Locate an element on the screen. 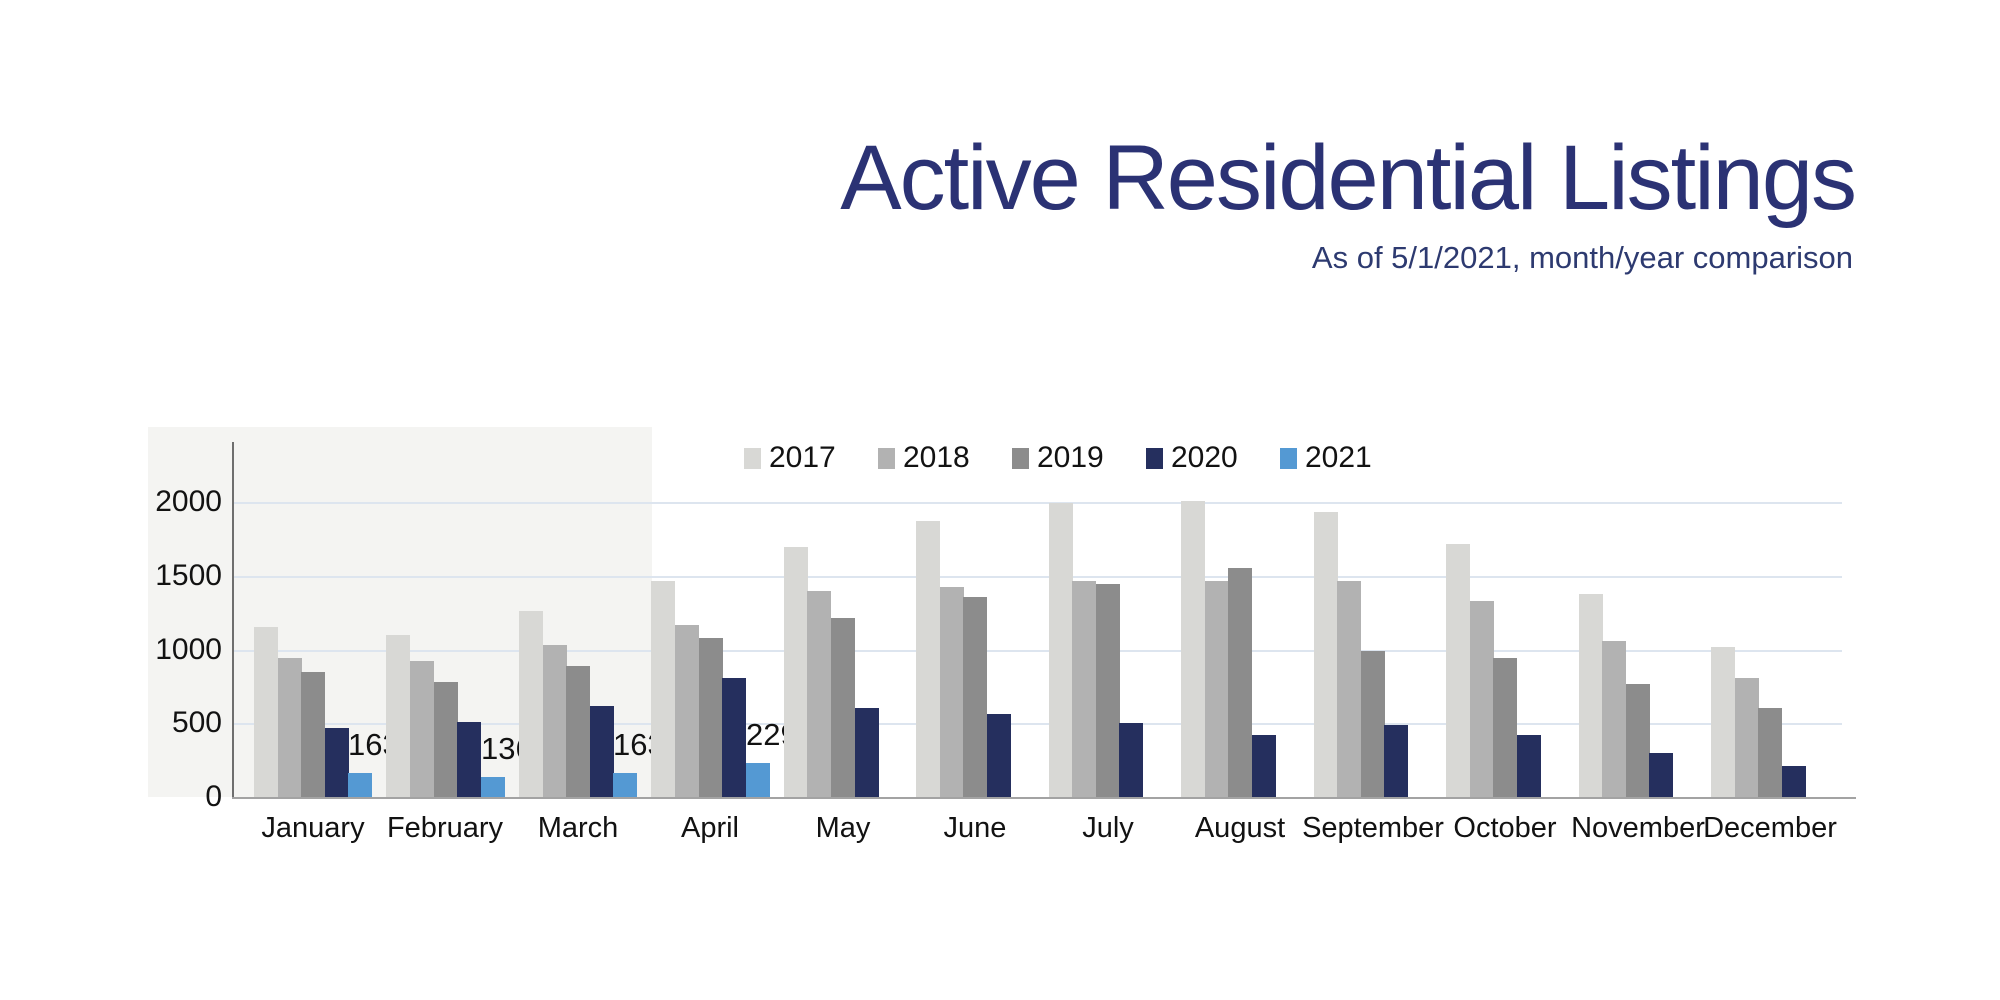  legend-swatch-2019 is located at coordinates (1020, 458).